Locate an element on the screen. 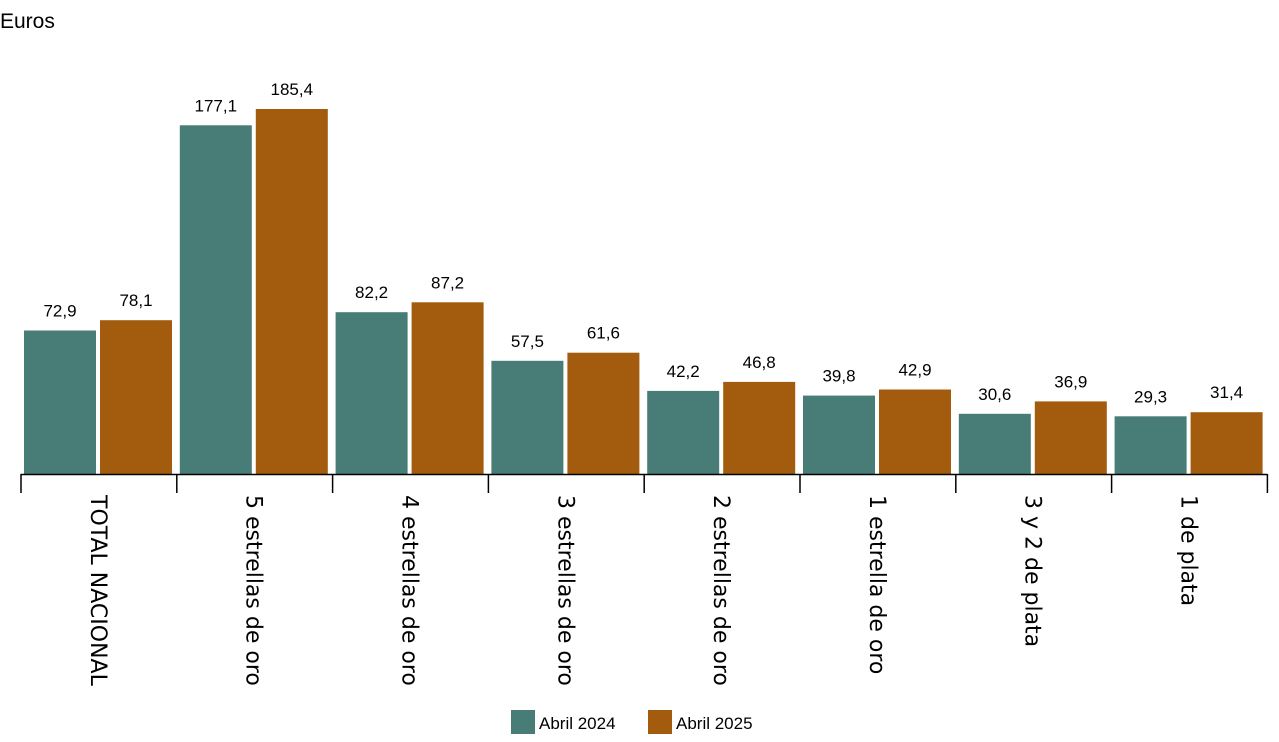  bar-3-estrellas-de-oro-abril-2024 is located at coordinates (527, 417).